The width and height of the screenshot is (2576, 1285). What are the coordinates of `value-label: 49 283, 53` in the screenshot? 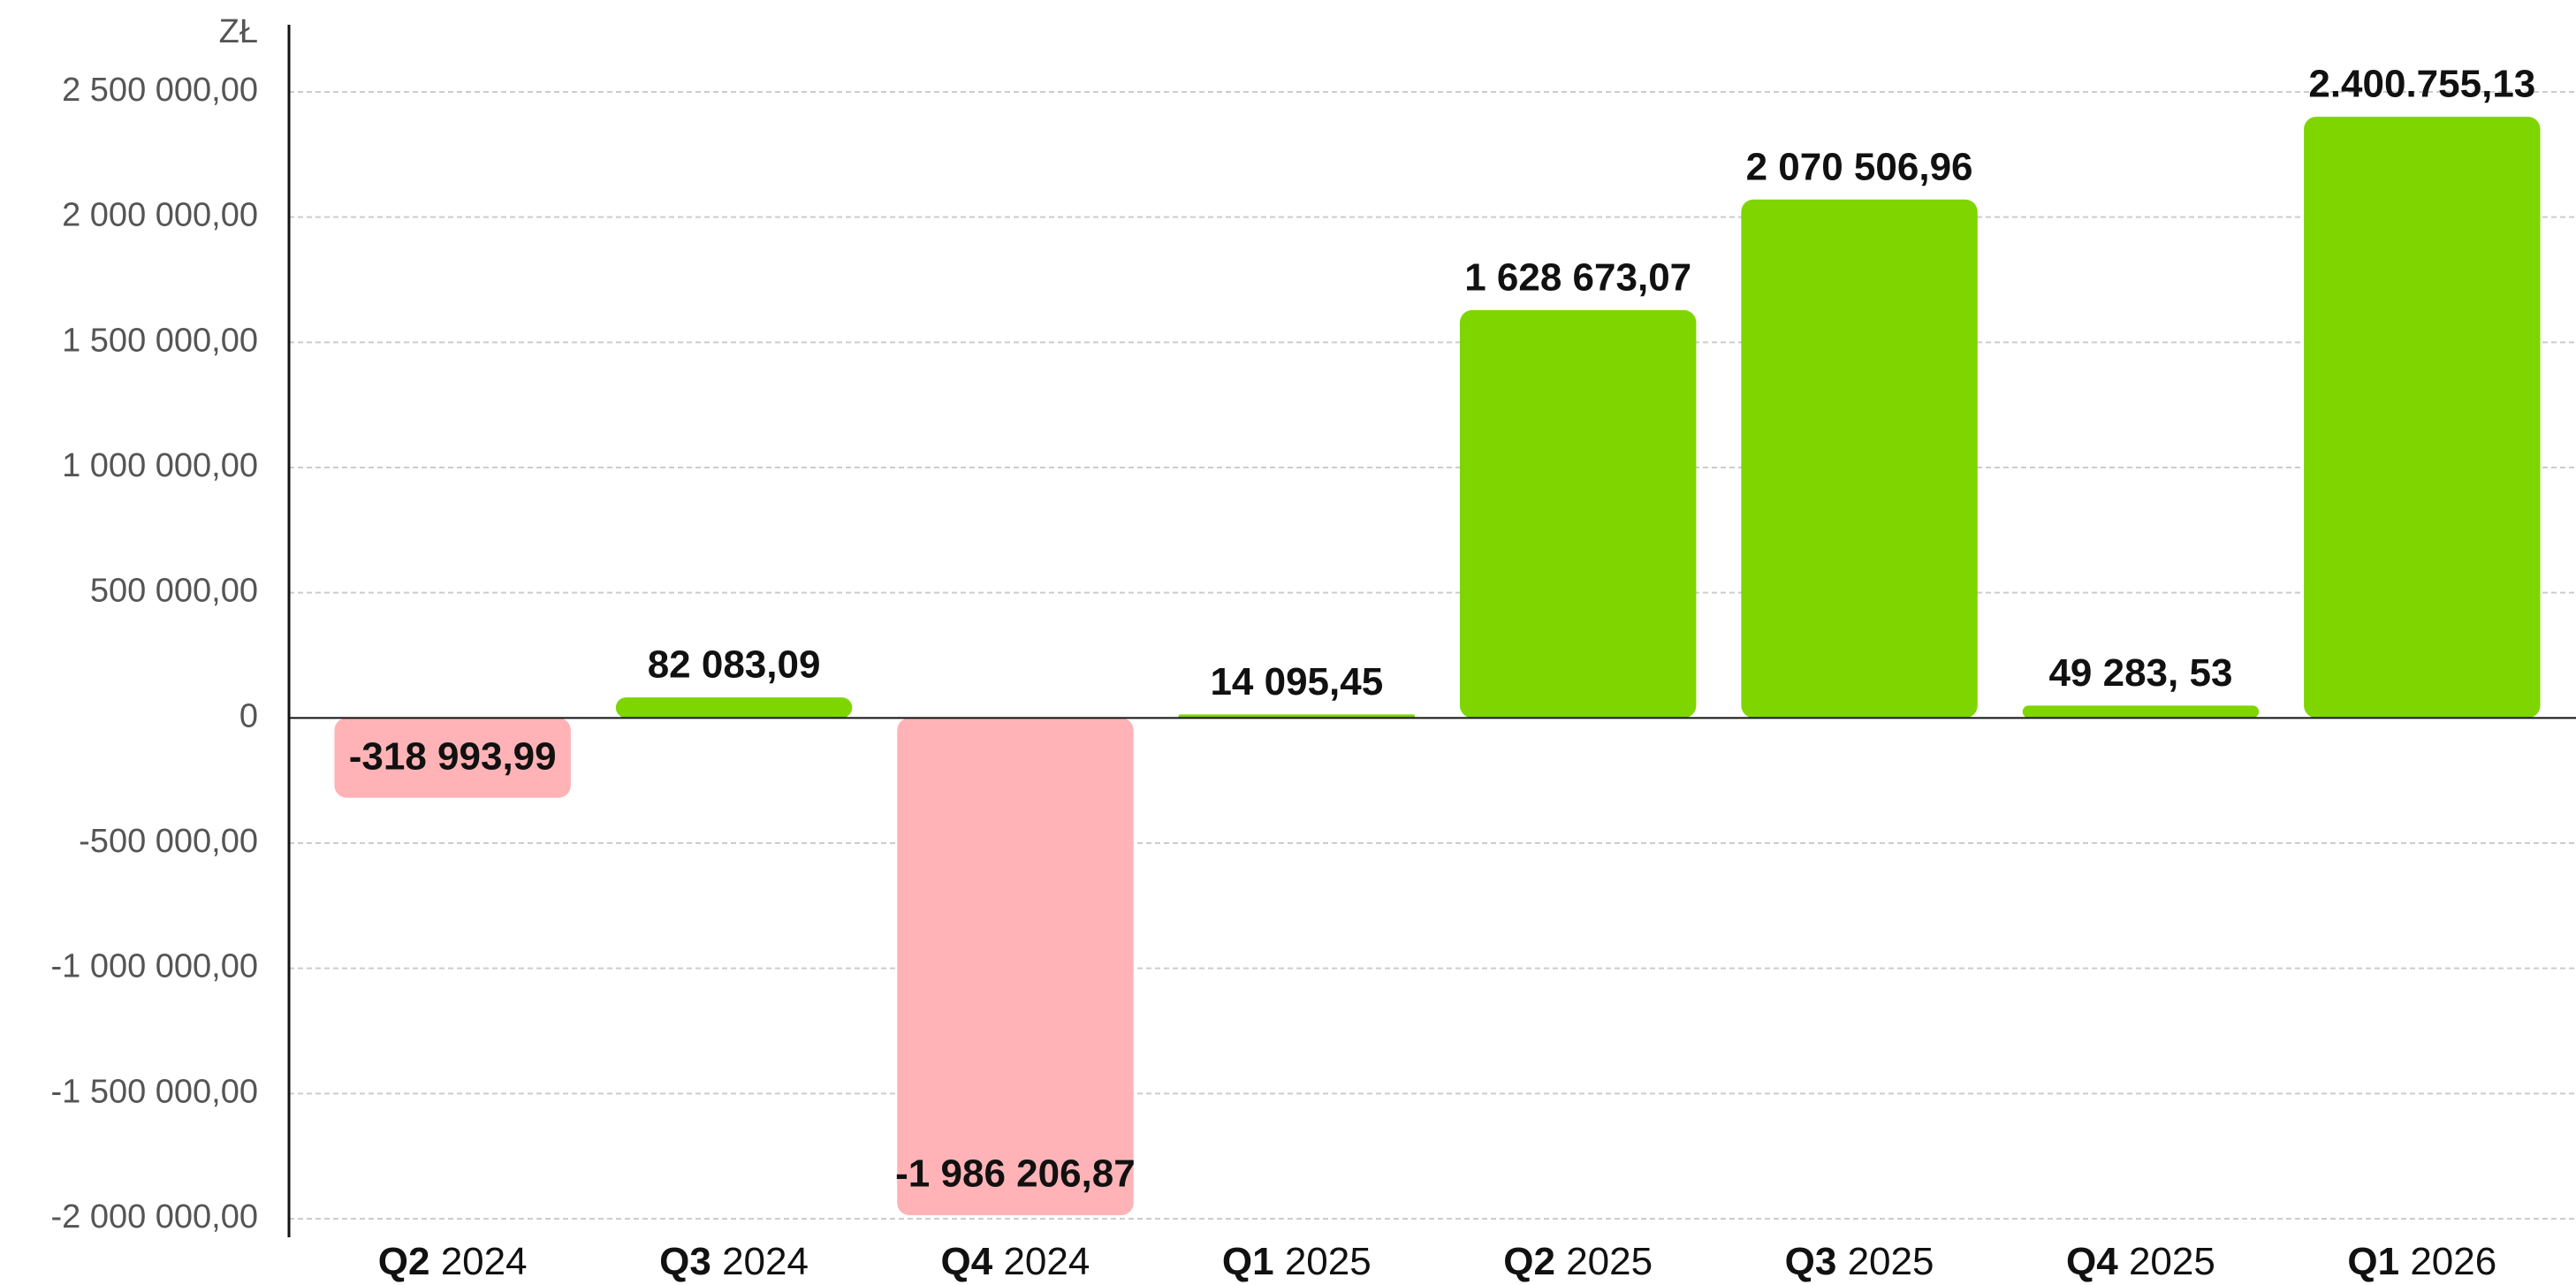 It's located at (2140, 673).